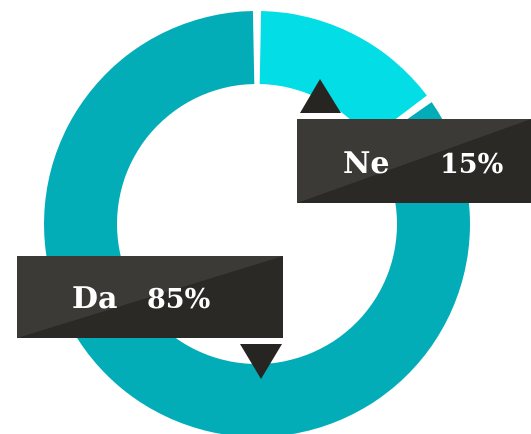 This screenshot has width=531, height=434. Describe the element at coordinates (414, 161) in the screenshot. I see `callout-ne-box` at that location.